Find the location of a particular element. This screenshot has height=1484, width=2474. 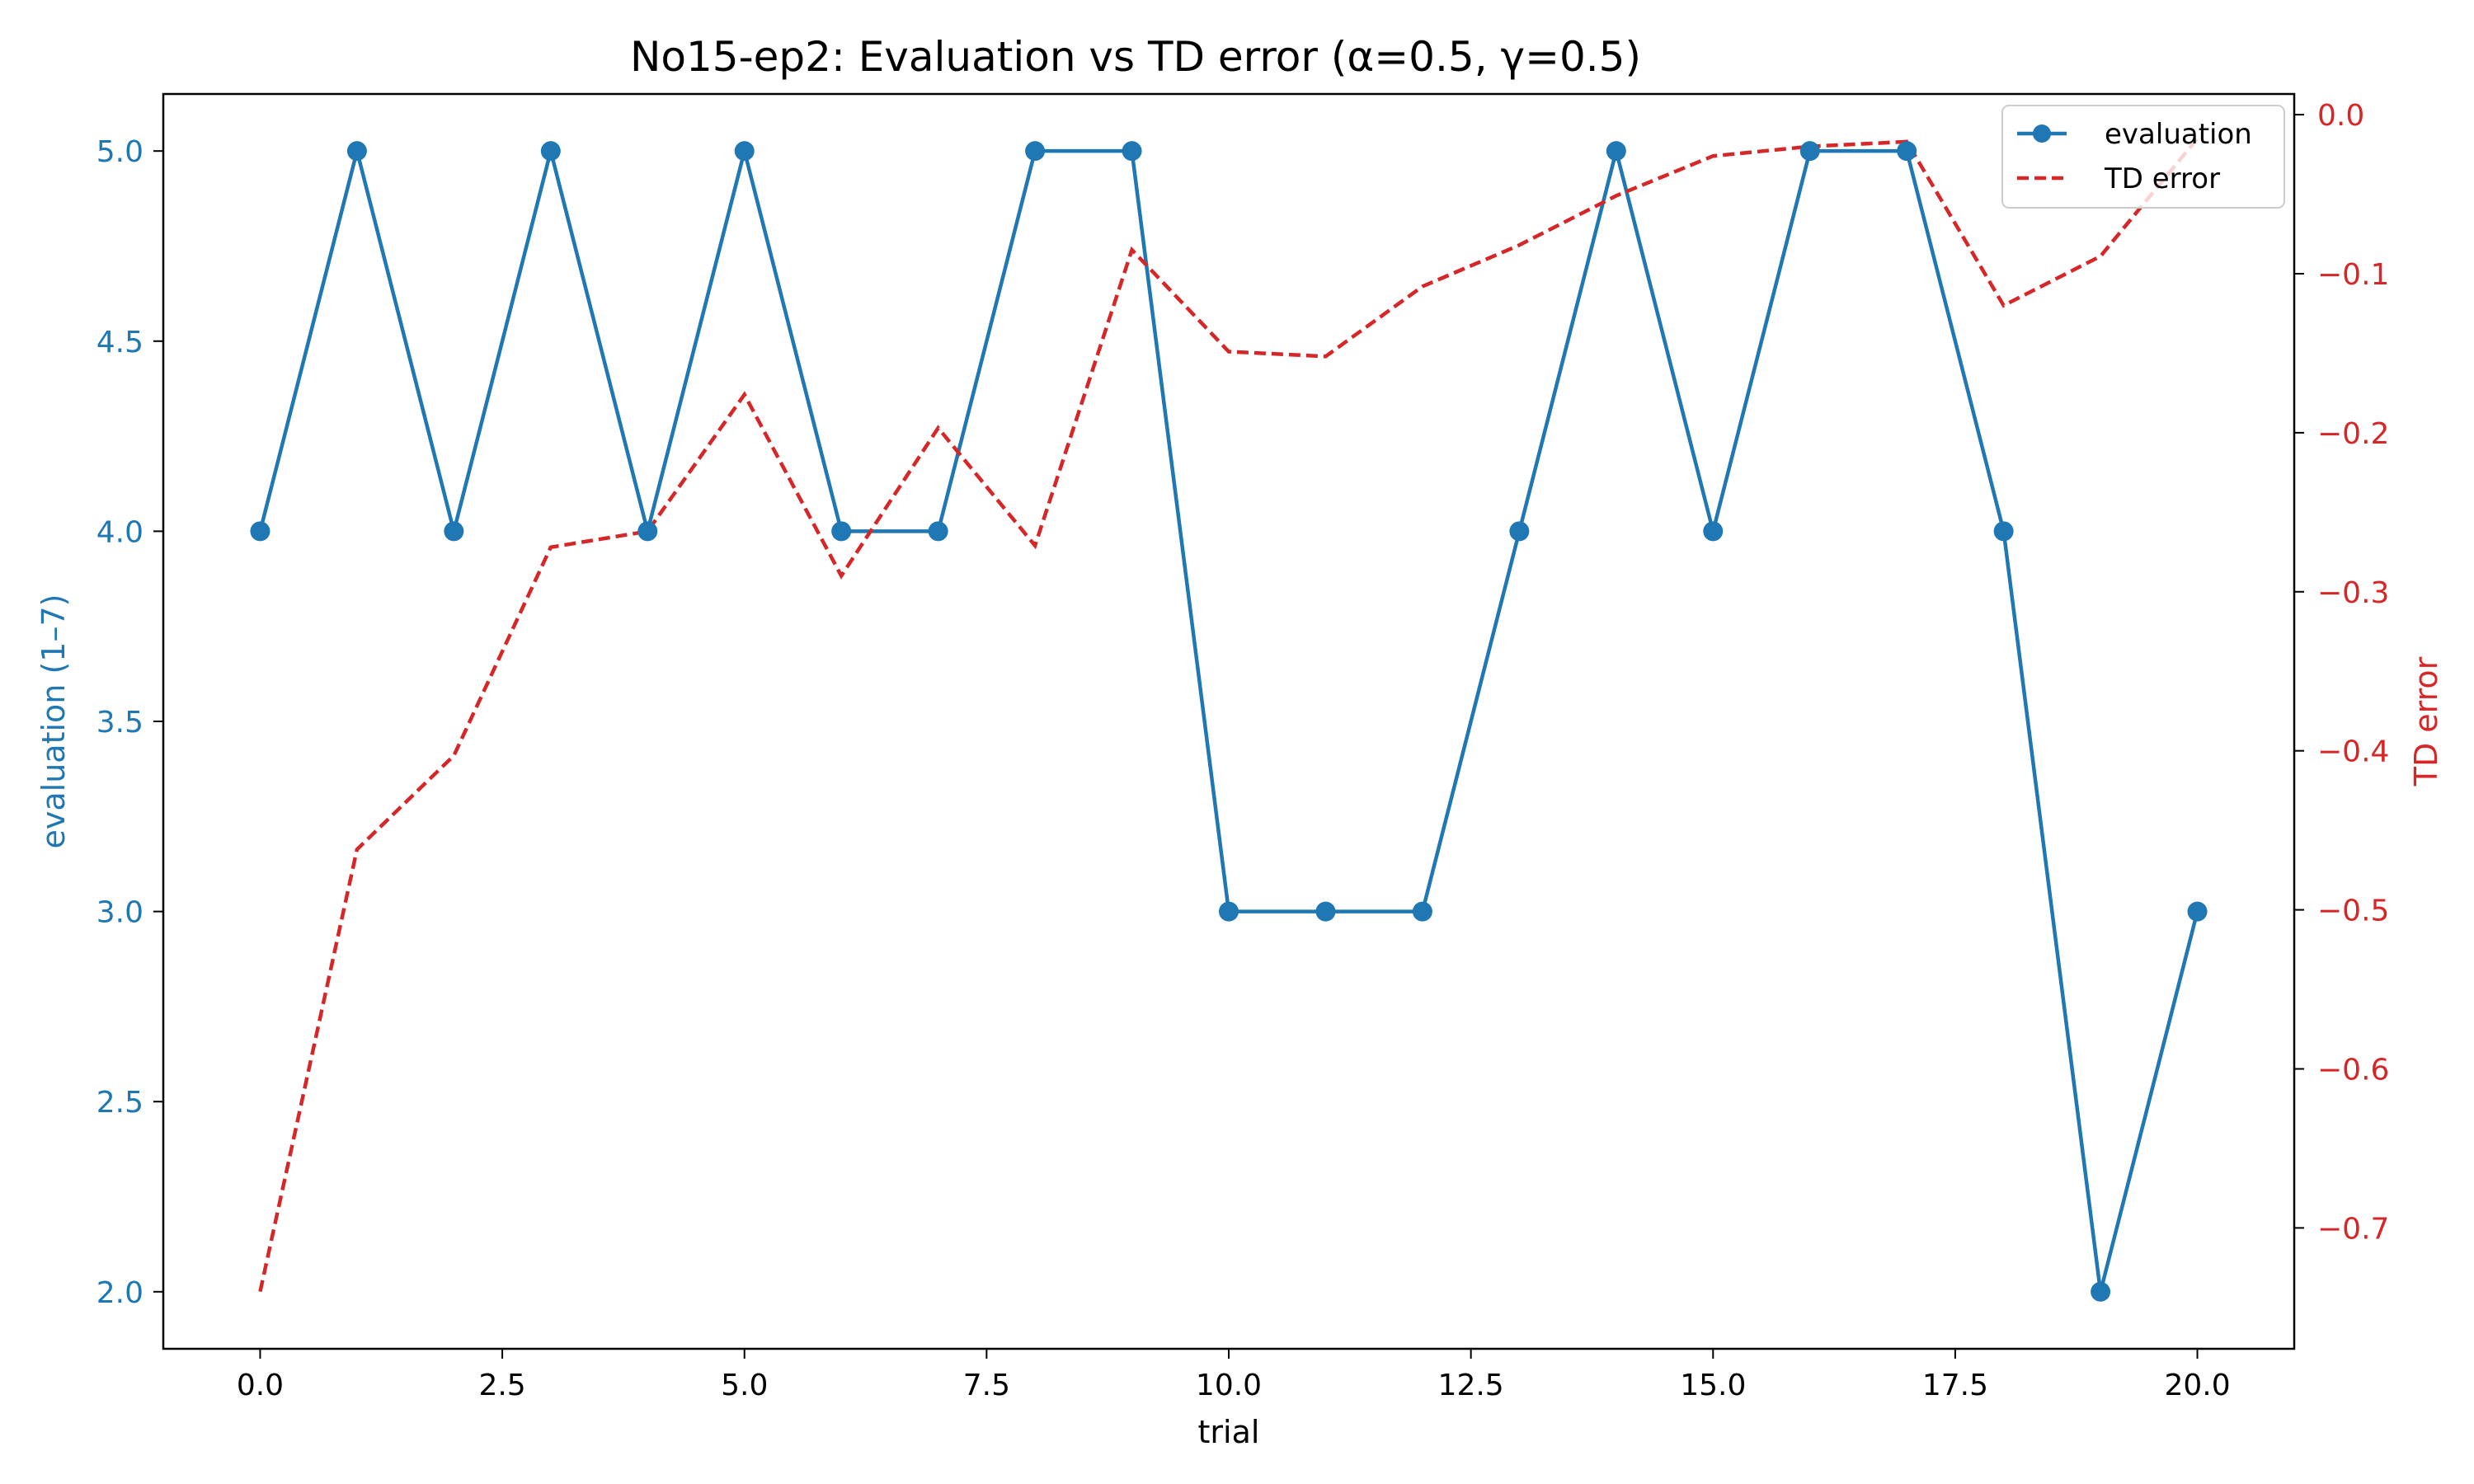

x-axis: 0.0 2.5 5.0 7.5 10.0 12.5 15.0 17.5 20.0 is located at coordinates (1234, 1375).